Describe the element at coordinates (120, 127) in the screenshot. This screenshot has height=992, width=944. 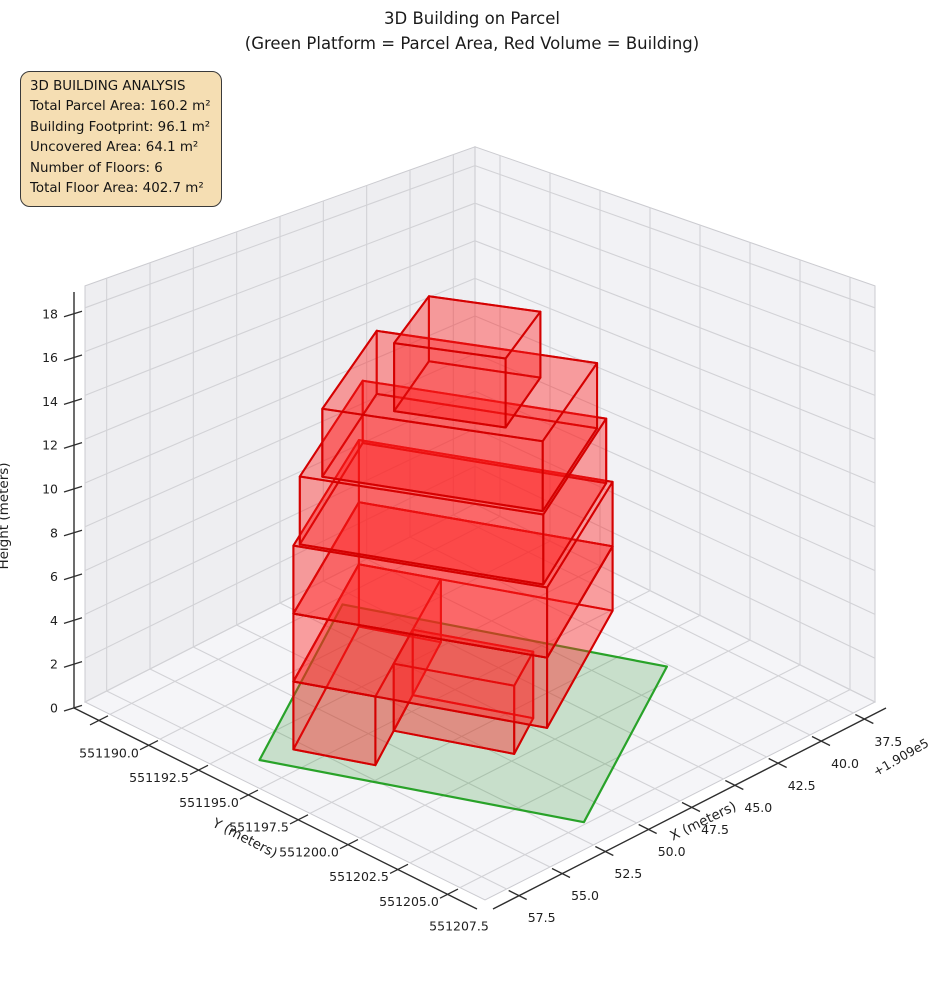
I see `info-box-line: Building Footprint: 96.1 m²` at that location.